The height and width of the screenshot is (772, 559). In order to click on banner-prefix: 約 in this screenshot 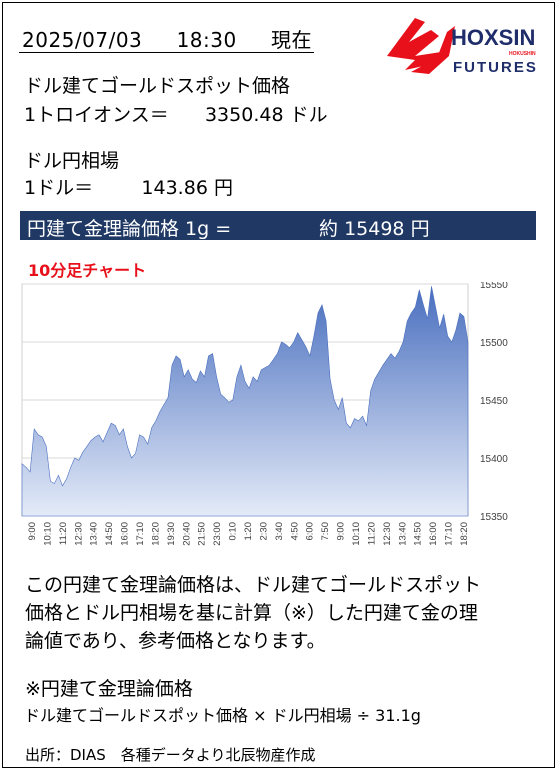, I will do `click(329, 229)`.